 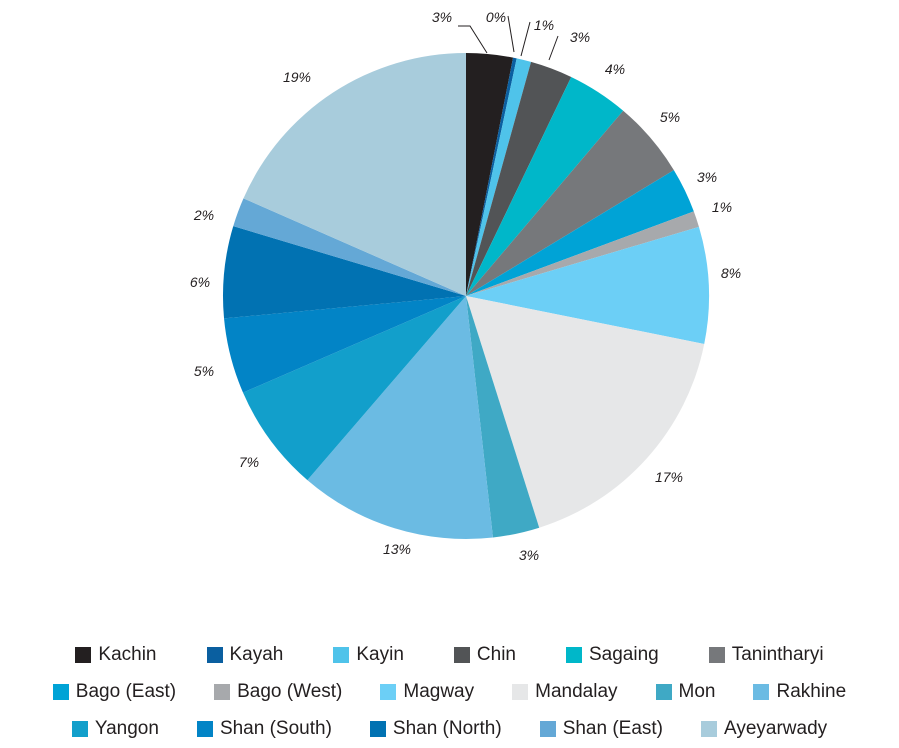 I want to click on pct-label-shan-south: 5%, so click(x=204, y=371).